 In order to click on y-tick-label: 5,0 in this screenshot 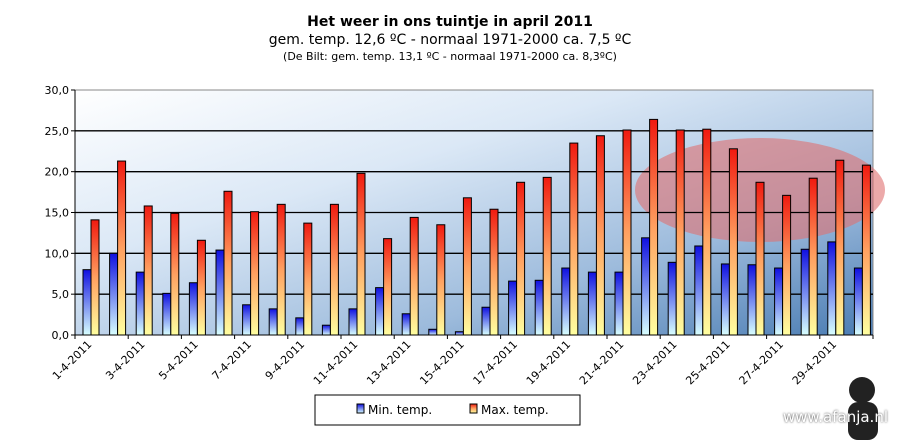, I will do `click(61, 294)`.